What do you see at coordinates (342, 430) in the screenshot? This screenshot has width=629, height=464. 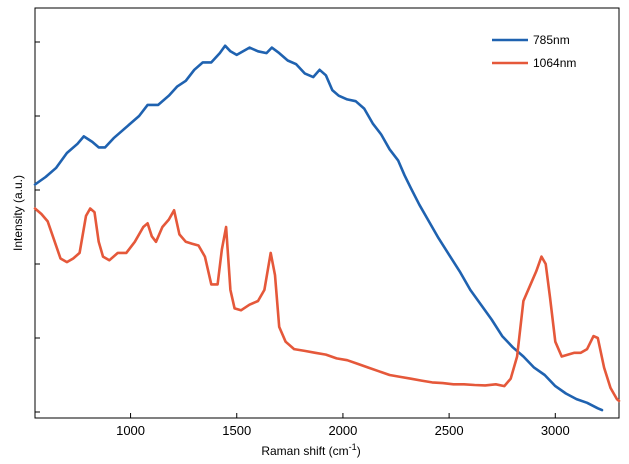 I see `x-tick-label-2000: 2000` at bounding box center [342, 430].